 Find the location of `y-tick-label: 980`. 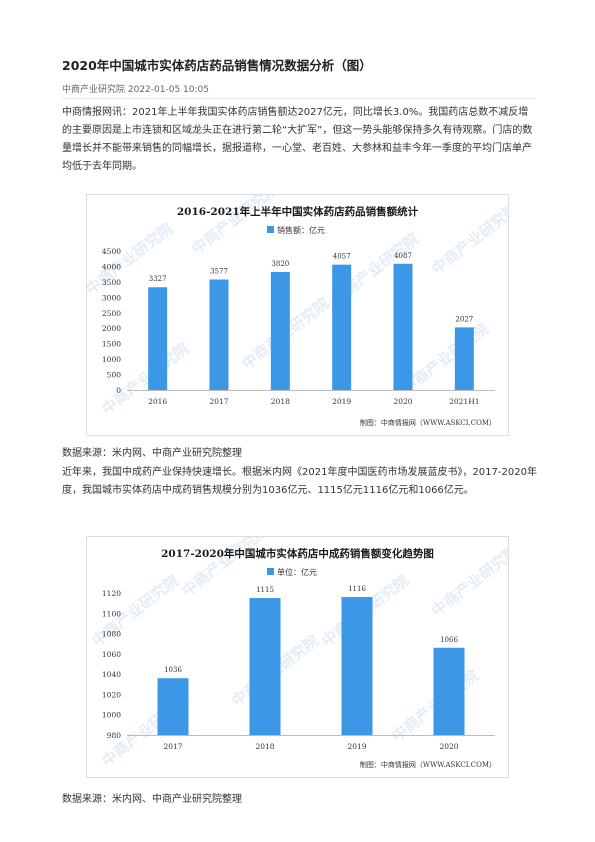

y-tick-label: 980 is located at coordinates (114, 735).